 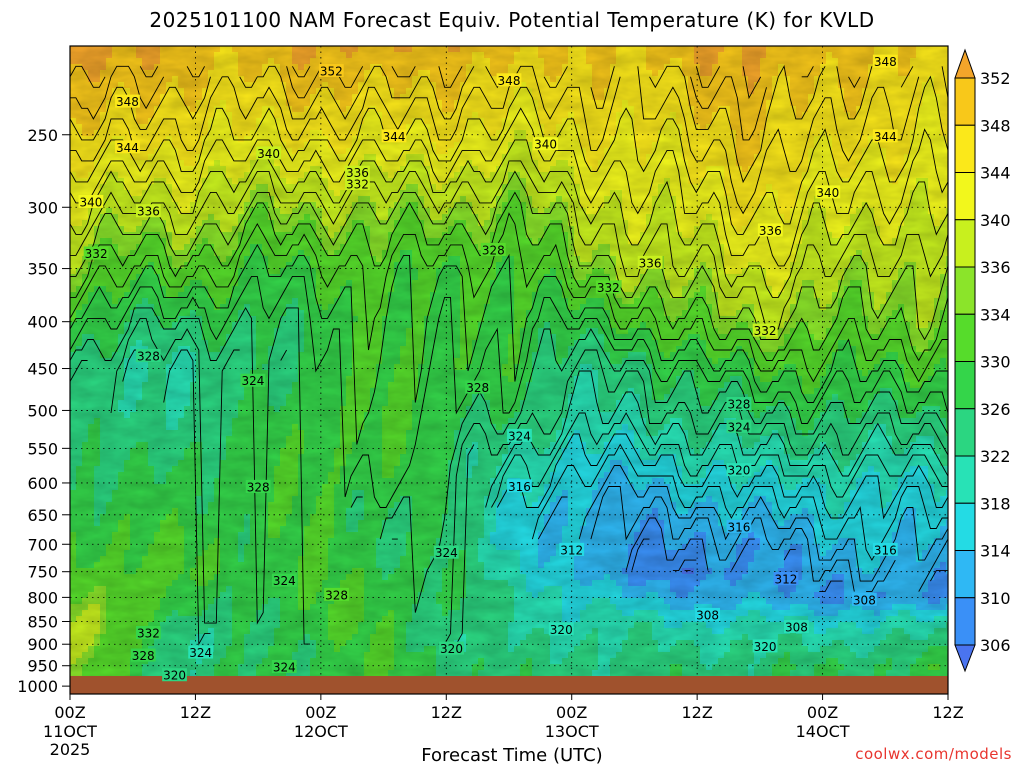 I want to click on y-tick-label: 750, so click(x=42, y=572).